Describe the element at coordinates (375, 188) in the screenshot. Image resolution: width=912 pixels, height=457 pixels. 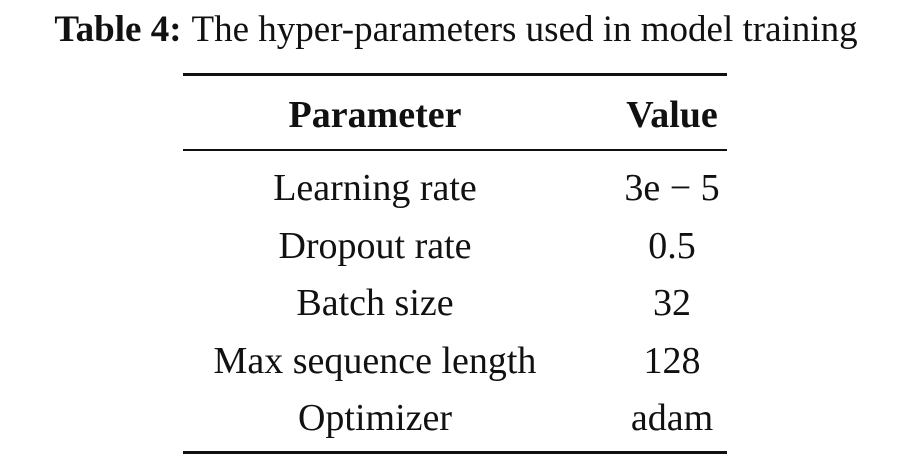
I see `table-cell: Learning rate` at that location.